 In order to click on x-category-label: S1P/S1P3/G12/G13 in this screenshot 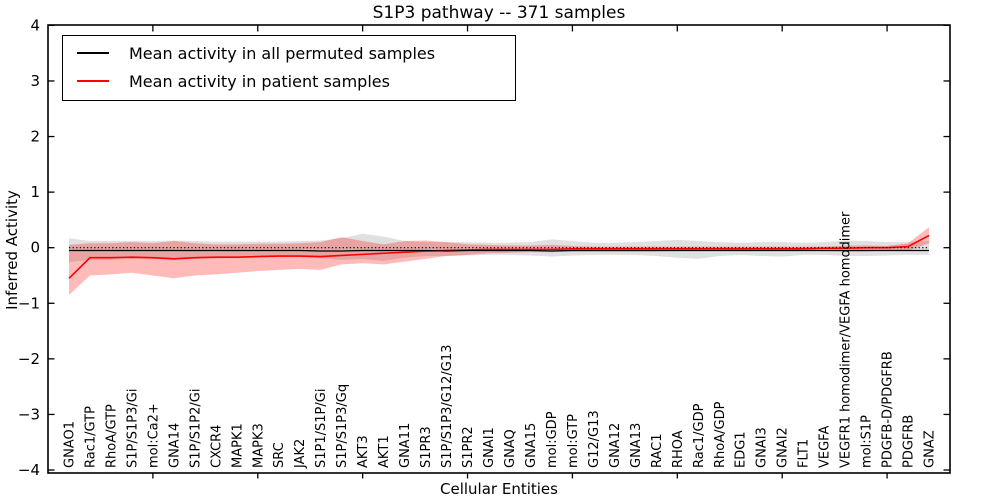, I will do `click(447, 406)`.